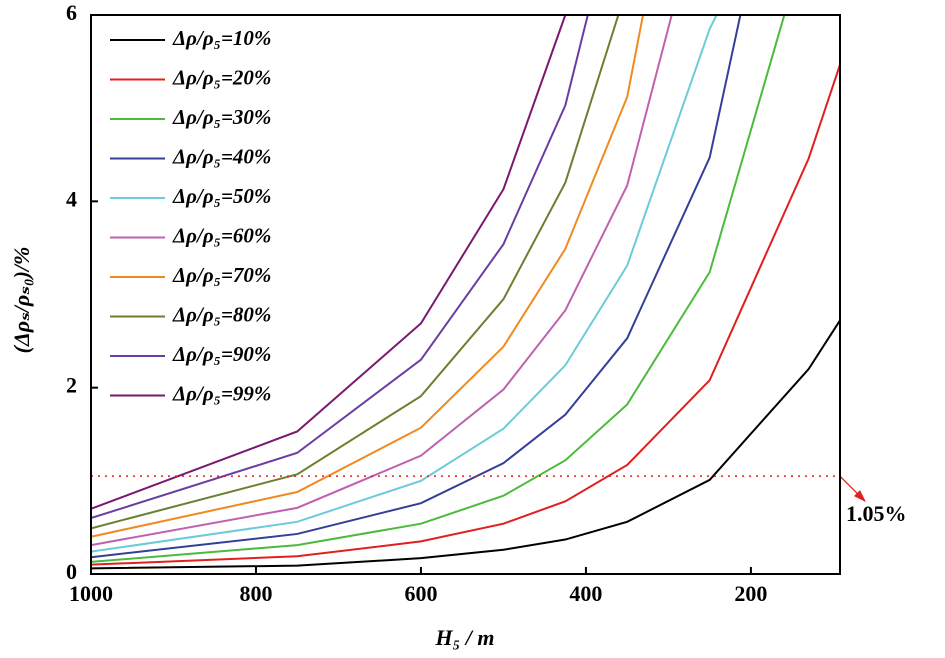 The image size is (945, 658). I want to click on y-axis-label: (Δρₛ/ρₛ₀)/%, so click(21, 300).